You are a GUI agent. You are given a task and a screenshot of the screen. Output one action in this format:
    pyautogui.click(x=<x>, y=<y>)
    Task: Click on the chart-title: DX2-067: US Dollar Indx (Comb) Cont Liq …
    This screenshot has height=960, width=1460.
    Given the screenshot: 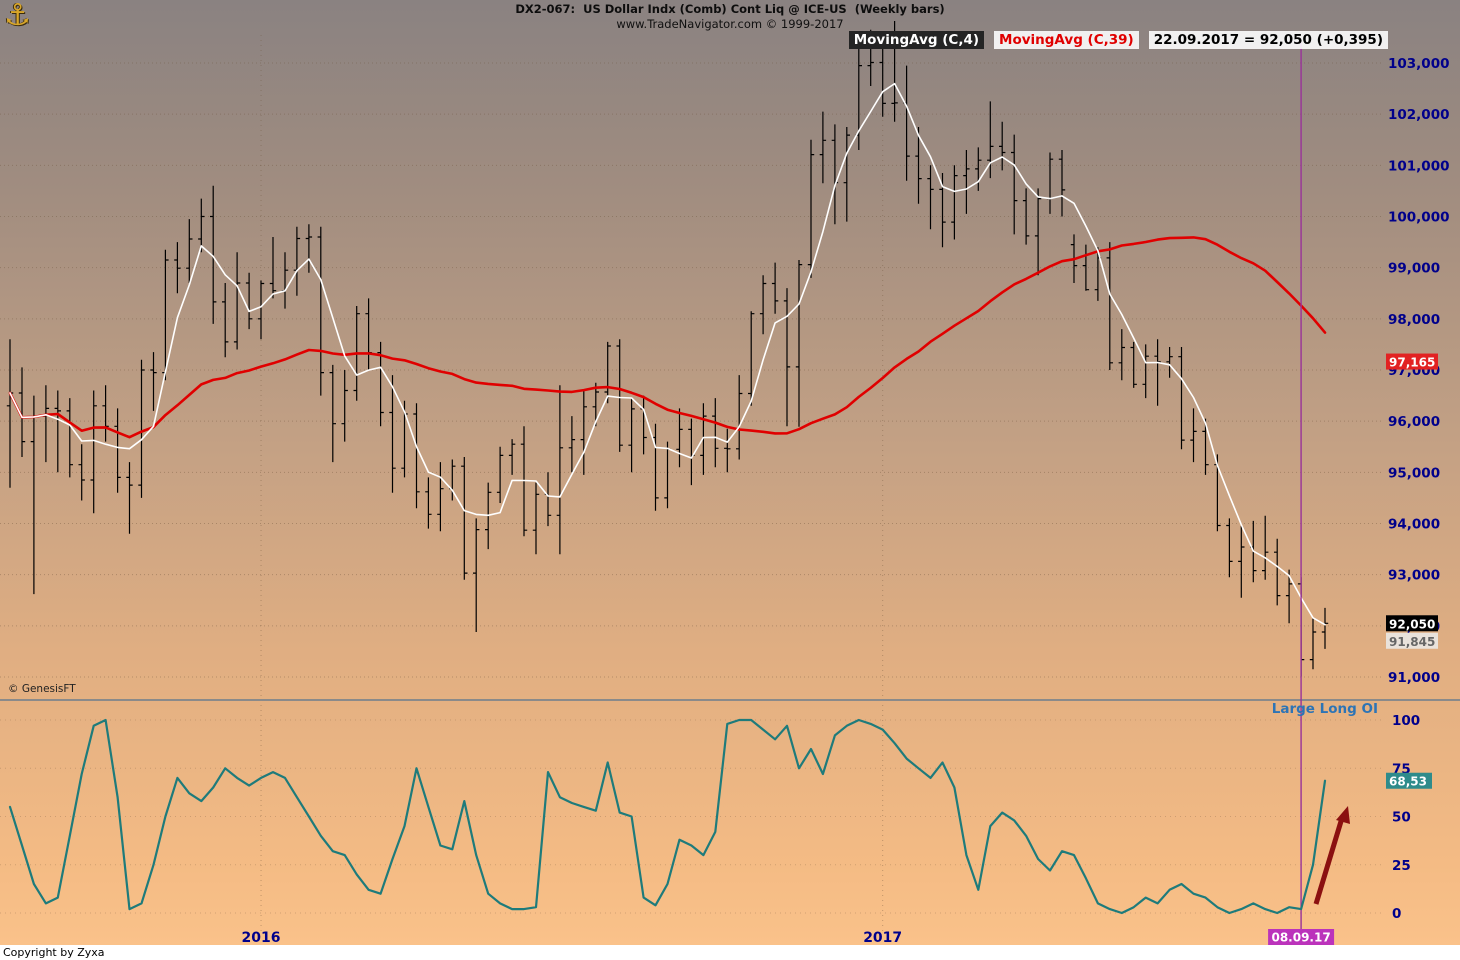 What is the action you would take?
    pyautogui.click(x=730, y=9)
    